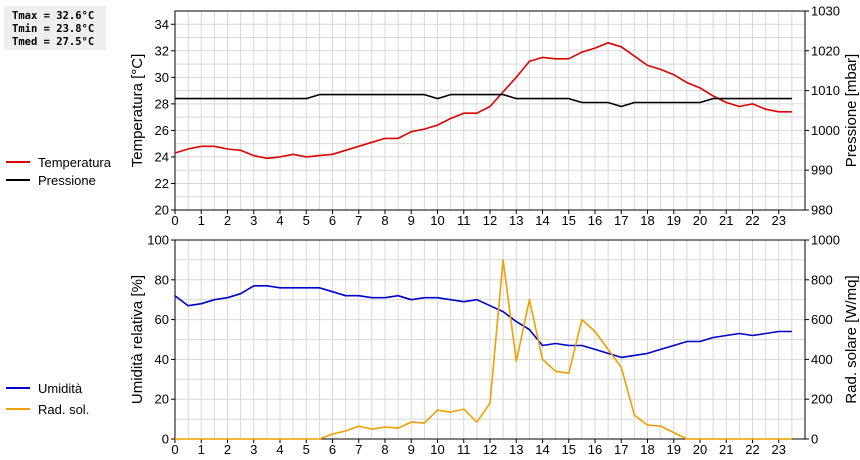  Describe the element at coordinates (137, 111) in the screenshot. I see `y-axis-label: Temperatura [°C]` at that location.